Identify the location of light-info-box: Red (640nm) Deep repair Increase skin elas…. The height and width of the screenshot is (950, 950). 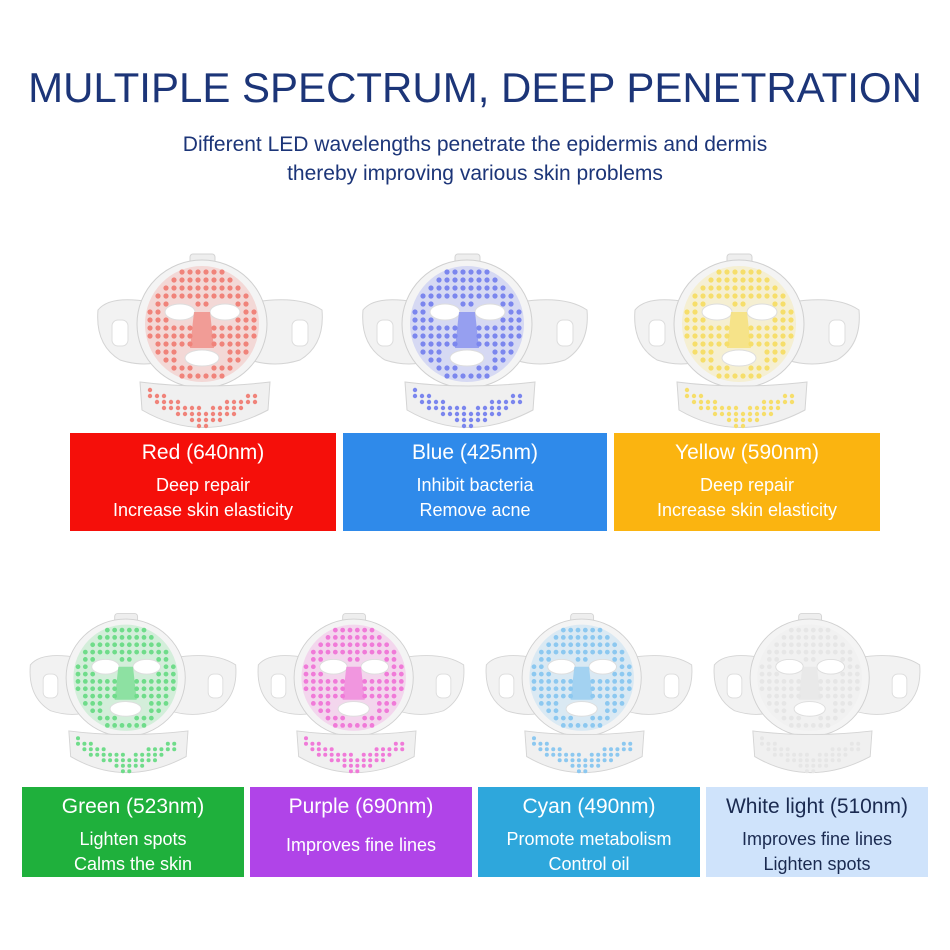
(203, 482).